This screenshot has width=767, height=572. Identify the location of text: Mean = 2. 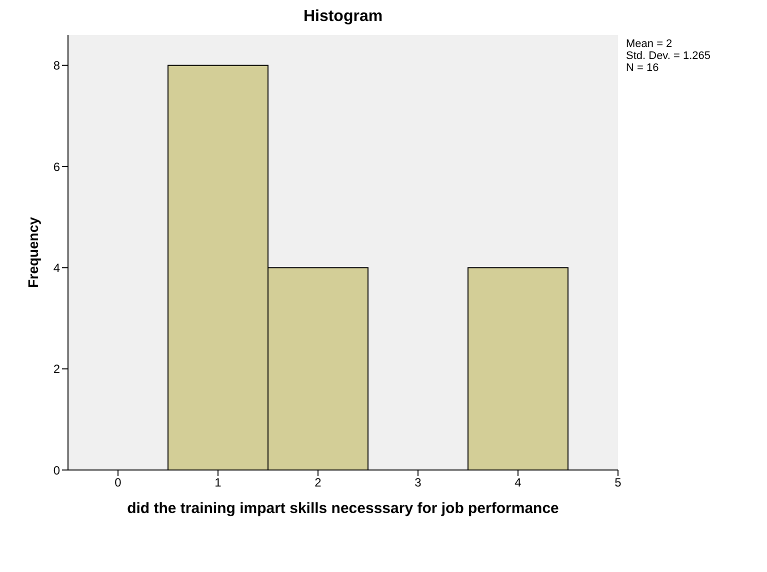
(650, 44).